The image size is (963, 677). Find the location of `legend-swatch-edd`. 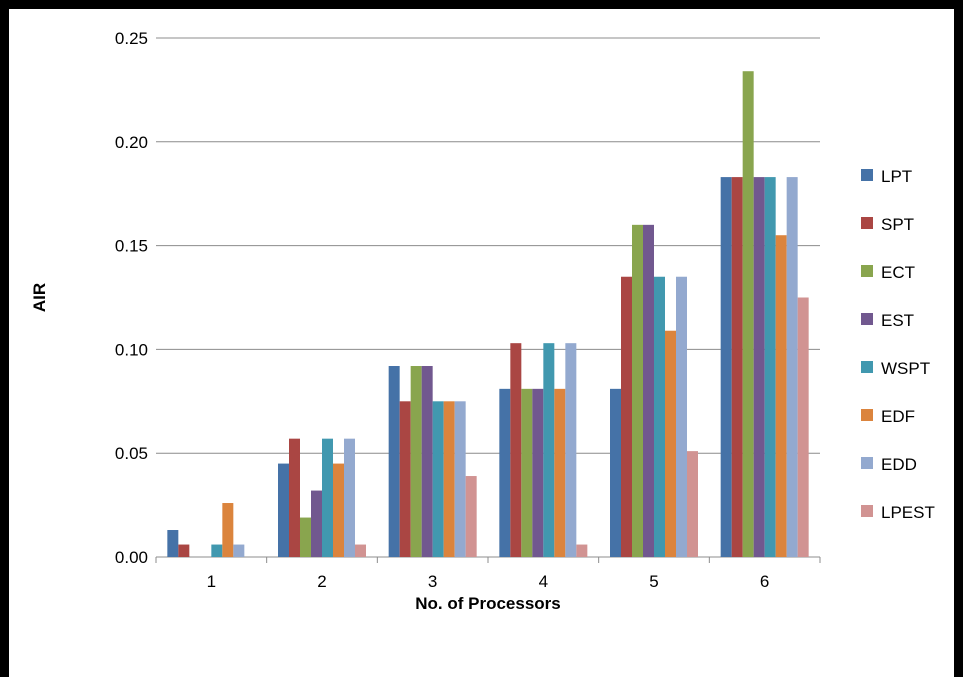

legend-swatch-edd is located at coordinates (867, 463).